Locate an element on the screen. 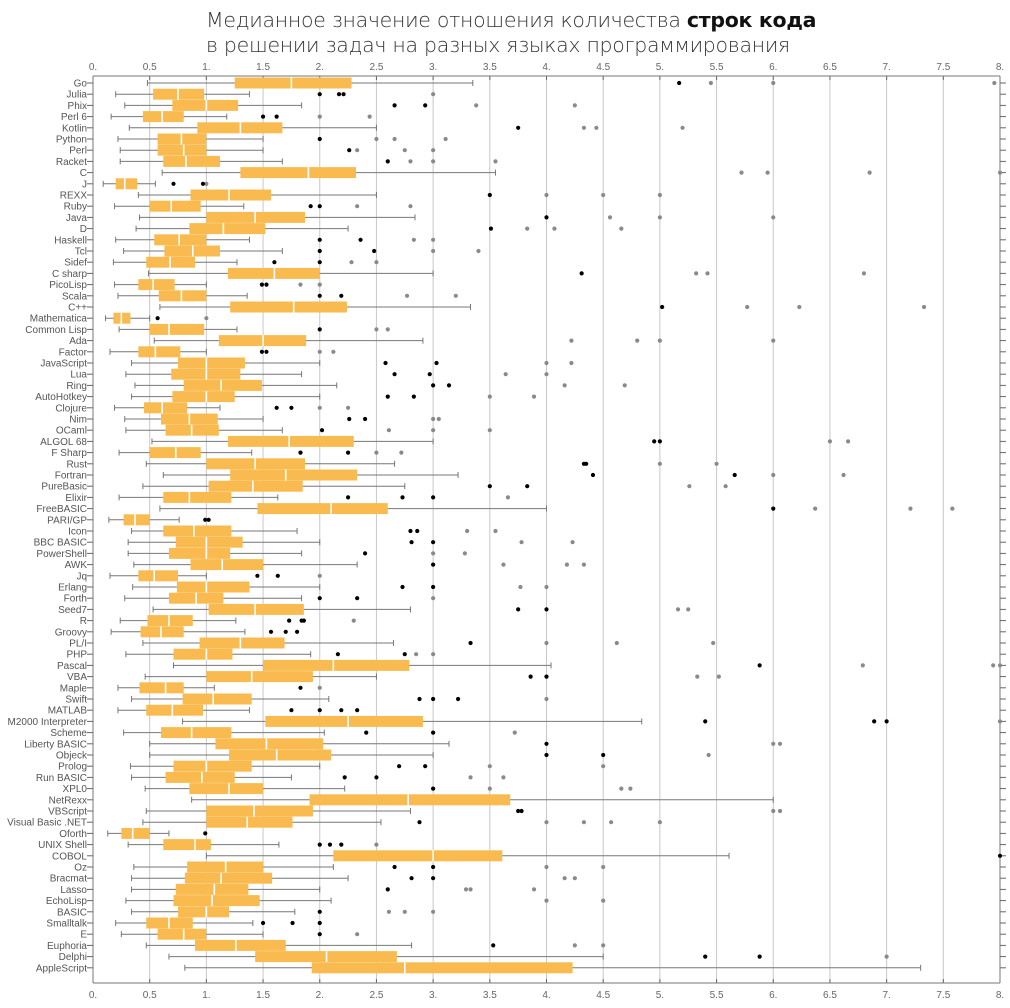  category-label: Scheme is located at coordinates (68, 733).